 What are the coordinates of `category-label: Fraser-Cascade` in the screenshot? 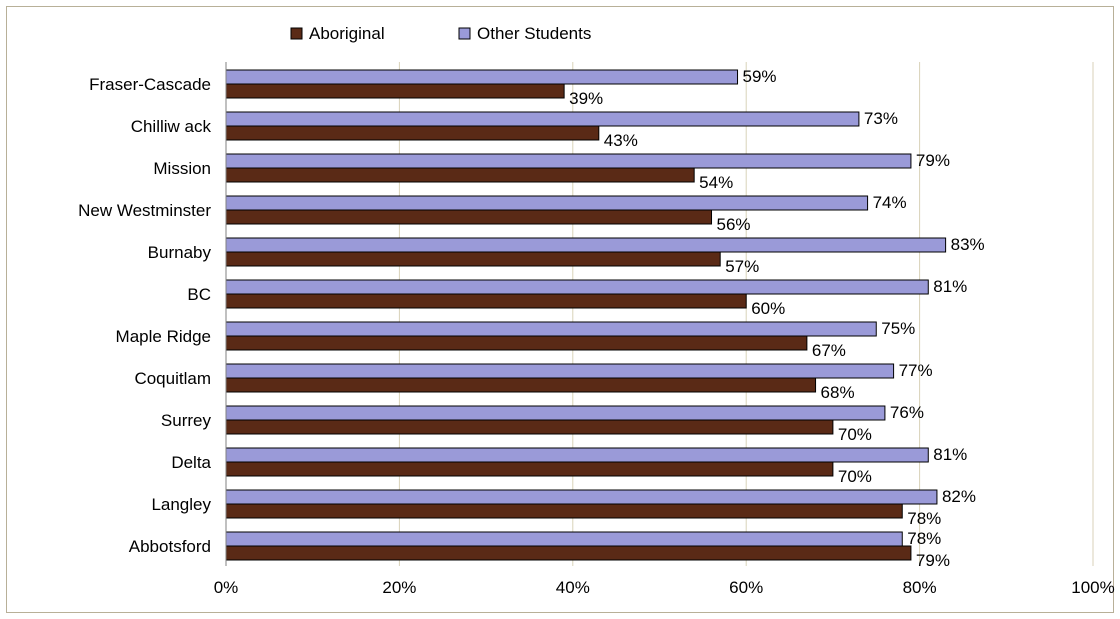 It's located at (150, 84).